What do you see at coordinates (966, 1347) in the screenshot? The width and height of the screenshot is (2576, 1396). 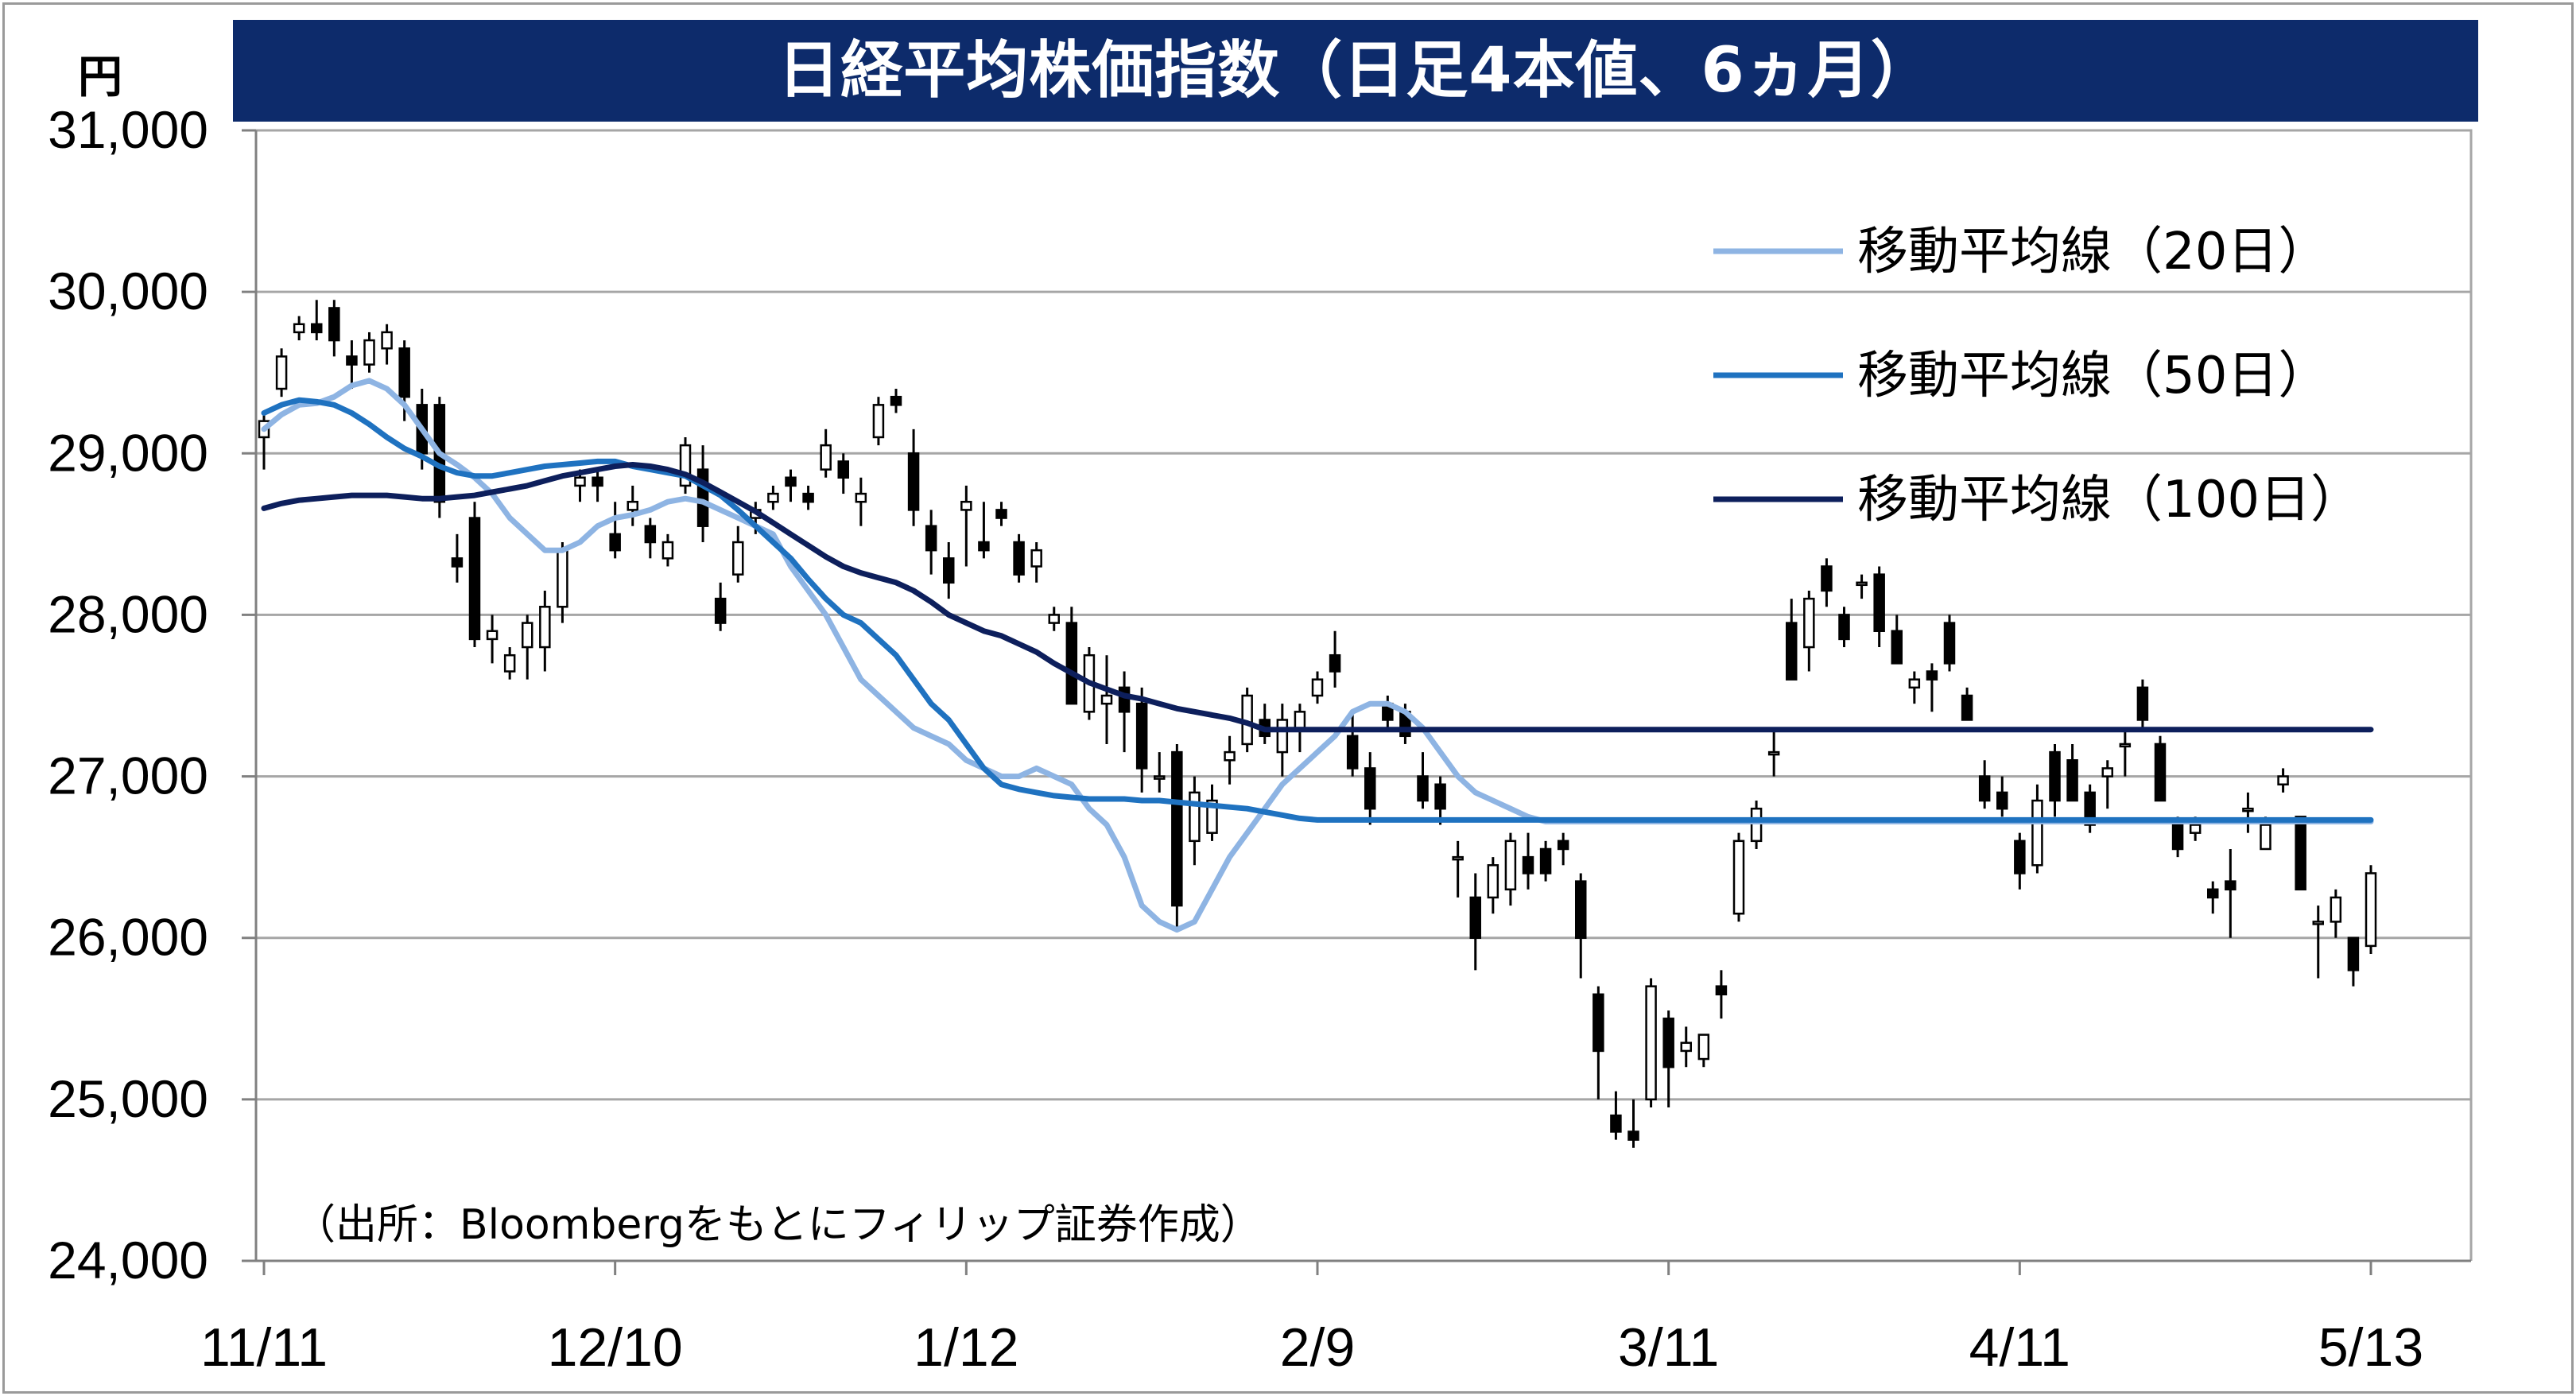 I see `x-tick-label: 1/12` at bounding box center [966, 1347].